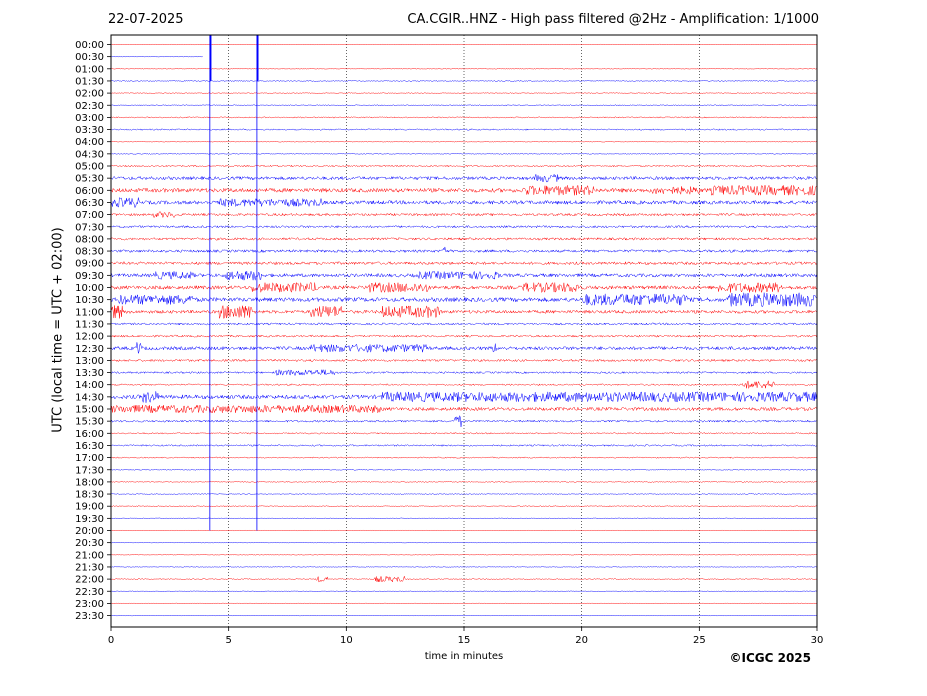 This screenshot has height=696, width=927. Describe the element at coordinates (770, 658) in the screenshot. I see `copyright-notice: ©ICGC 2025` at that location.